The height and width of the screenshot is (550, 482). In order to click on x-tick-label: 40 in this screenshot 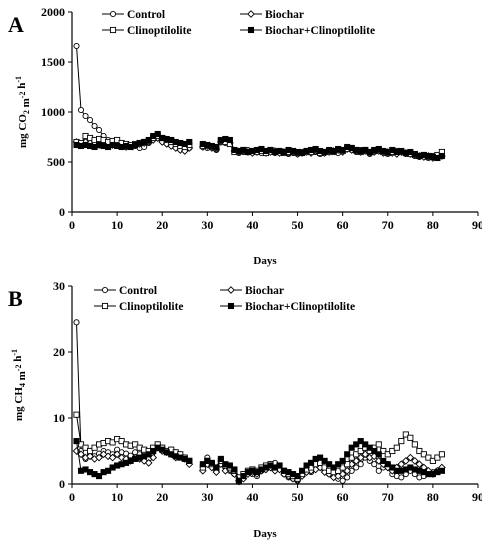, I will do `click(252, 497)`.